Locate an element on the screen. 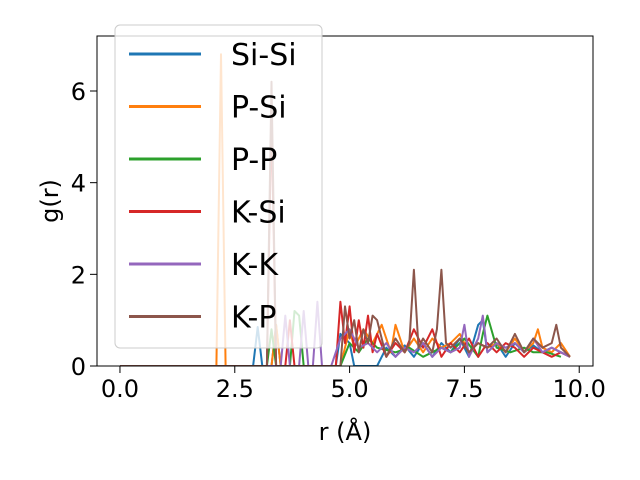 The width and height of the screenshot is (640, 480). x-axis: 0.0 2.5 5.0 7.5 10.0 is located at coordinates (353, 384).